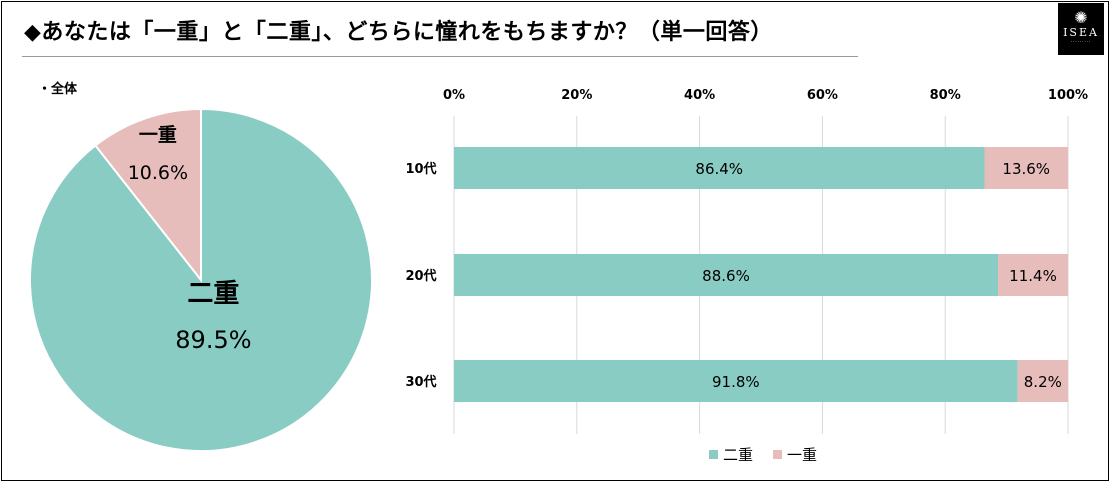 The width and height of the screenshot is (1112, 484). I want to click on pie-slice-label: 二重, so click(213, 294).